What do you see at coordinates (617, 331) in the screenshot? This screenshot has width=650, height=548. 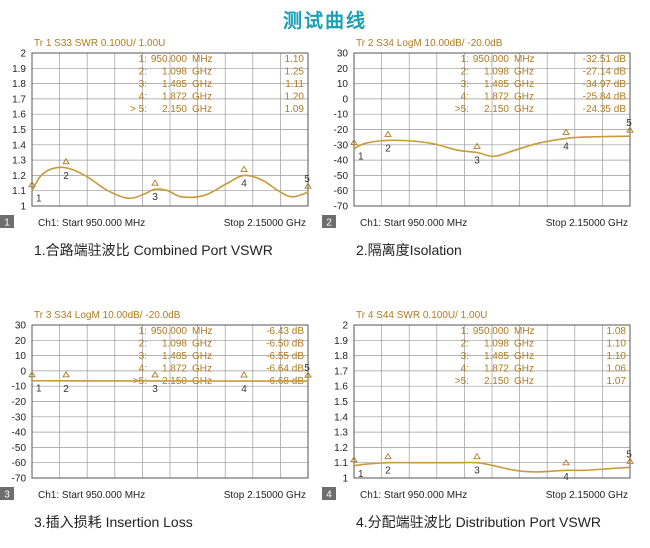 I see `marker-table-value: 1.08` at bounding box center [617, 331].